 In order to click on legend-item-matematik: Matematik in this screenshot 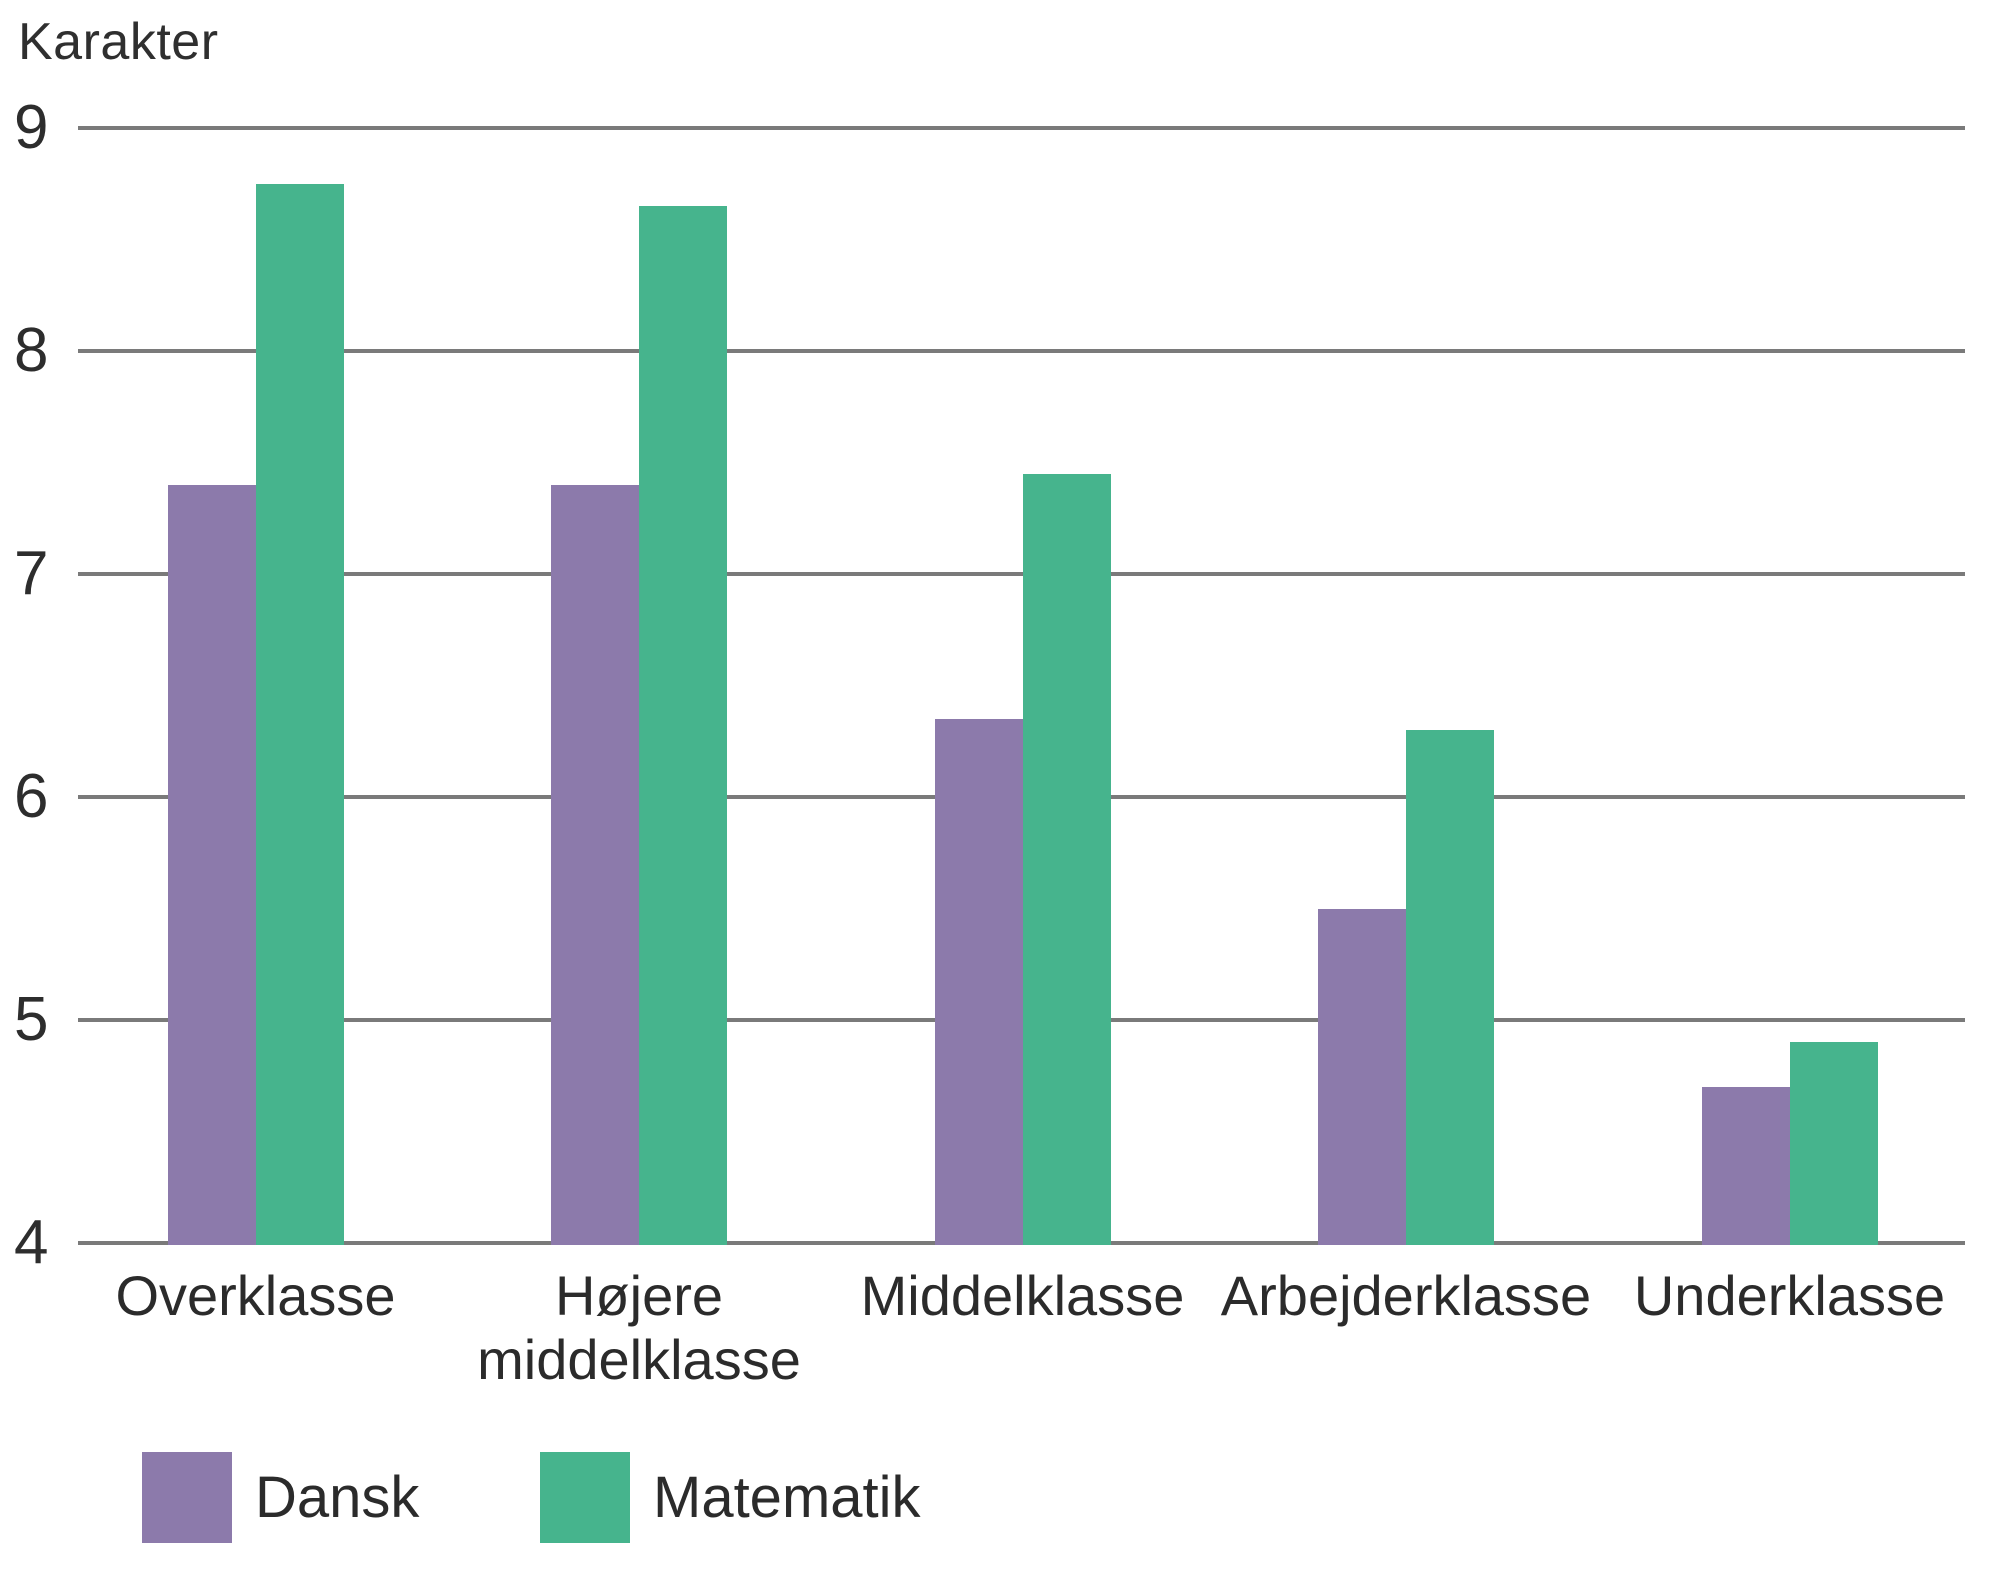, I will do `click(730, 1497)`.